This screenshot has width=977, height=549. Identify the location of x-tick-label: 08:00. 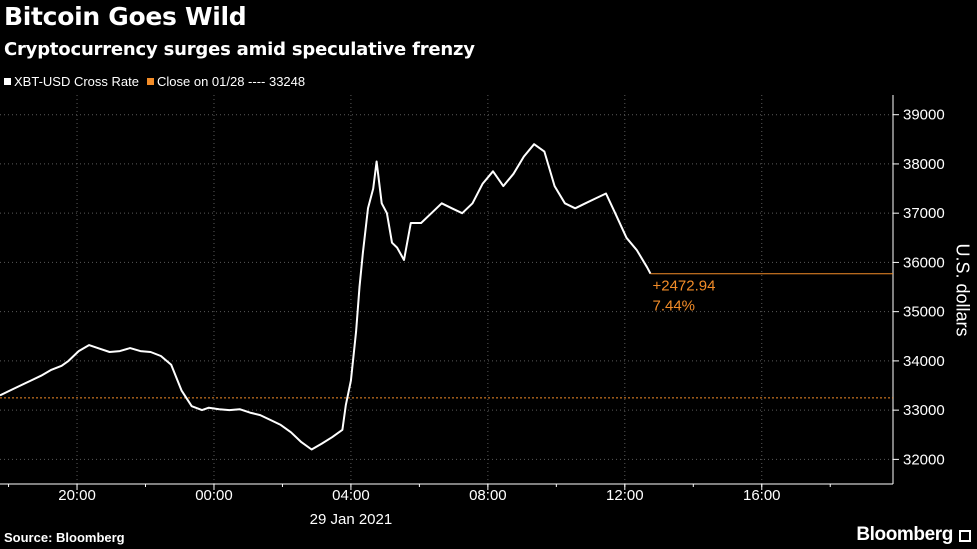
(488, 495).